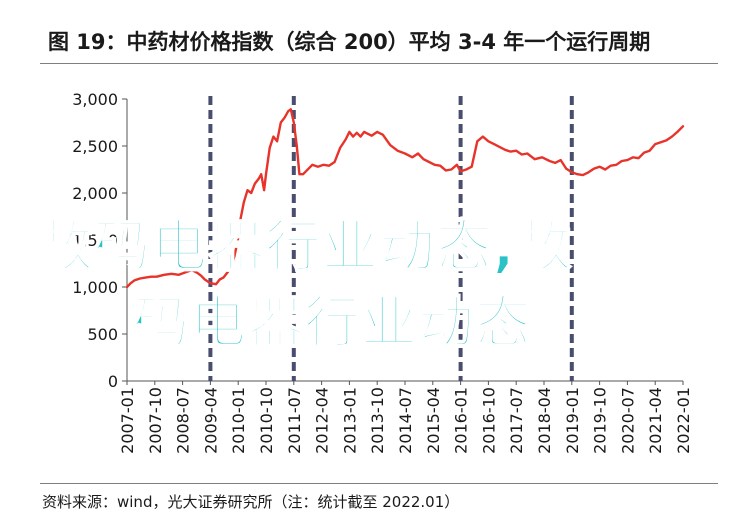 Image resolution: width=750 pixels, height=528 pixels. Describe the element at coordinates (379, 483) in the screenshot. I see `bottom-rule` at that location.